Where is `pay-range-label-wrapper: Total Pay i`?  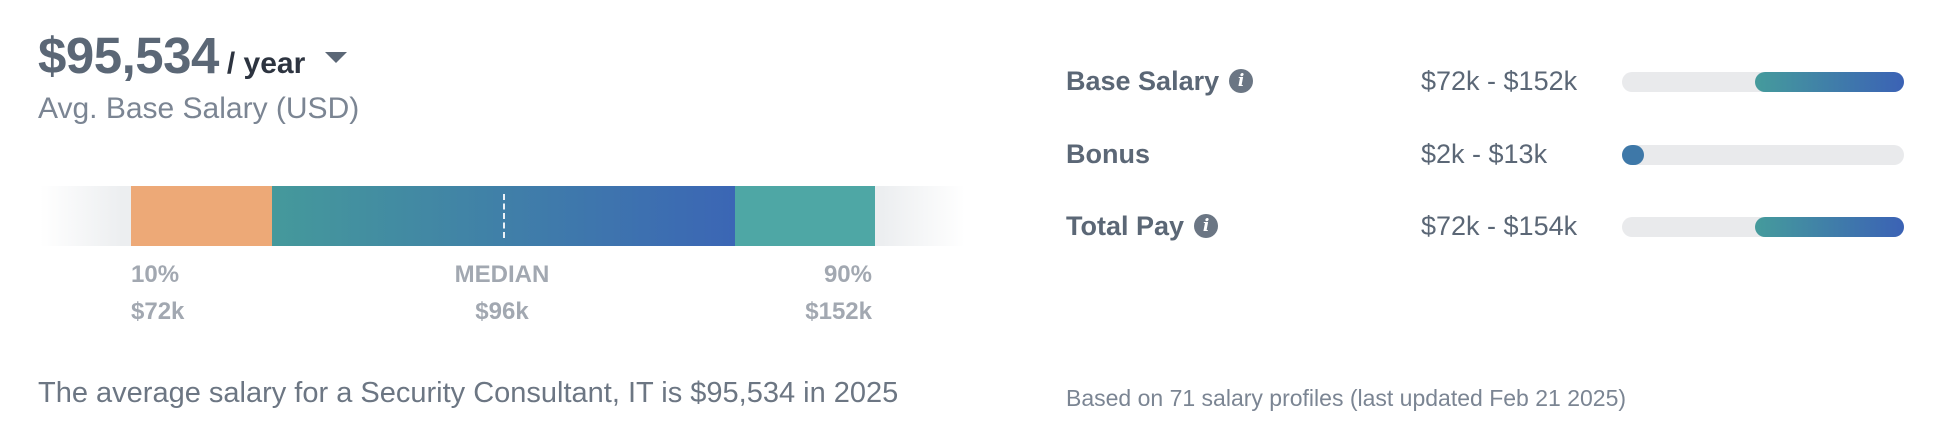 pay-range-label-wrapper: Total Pay i is located at coordinates (1142, 226).